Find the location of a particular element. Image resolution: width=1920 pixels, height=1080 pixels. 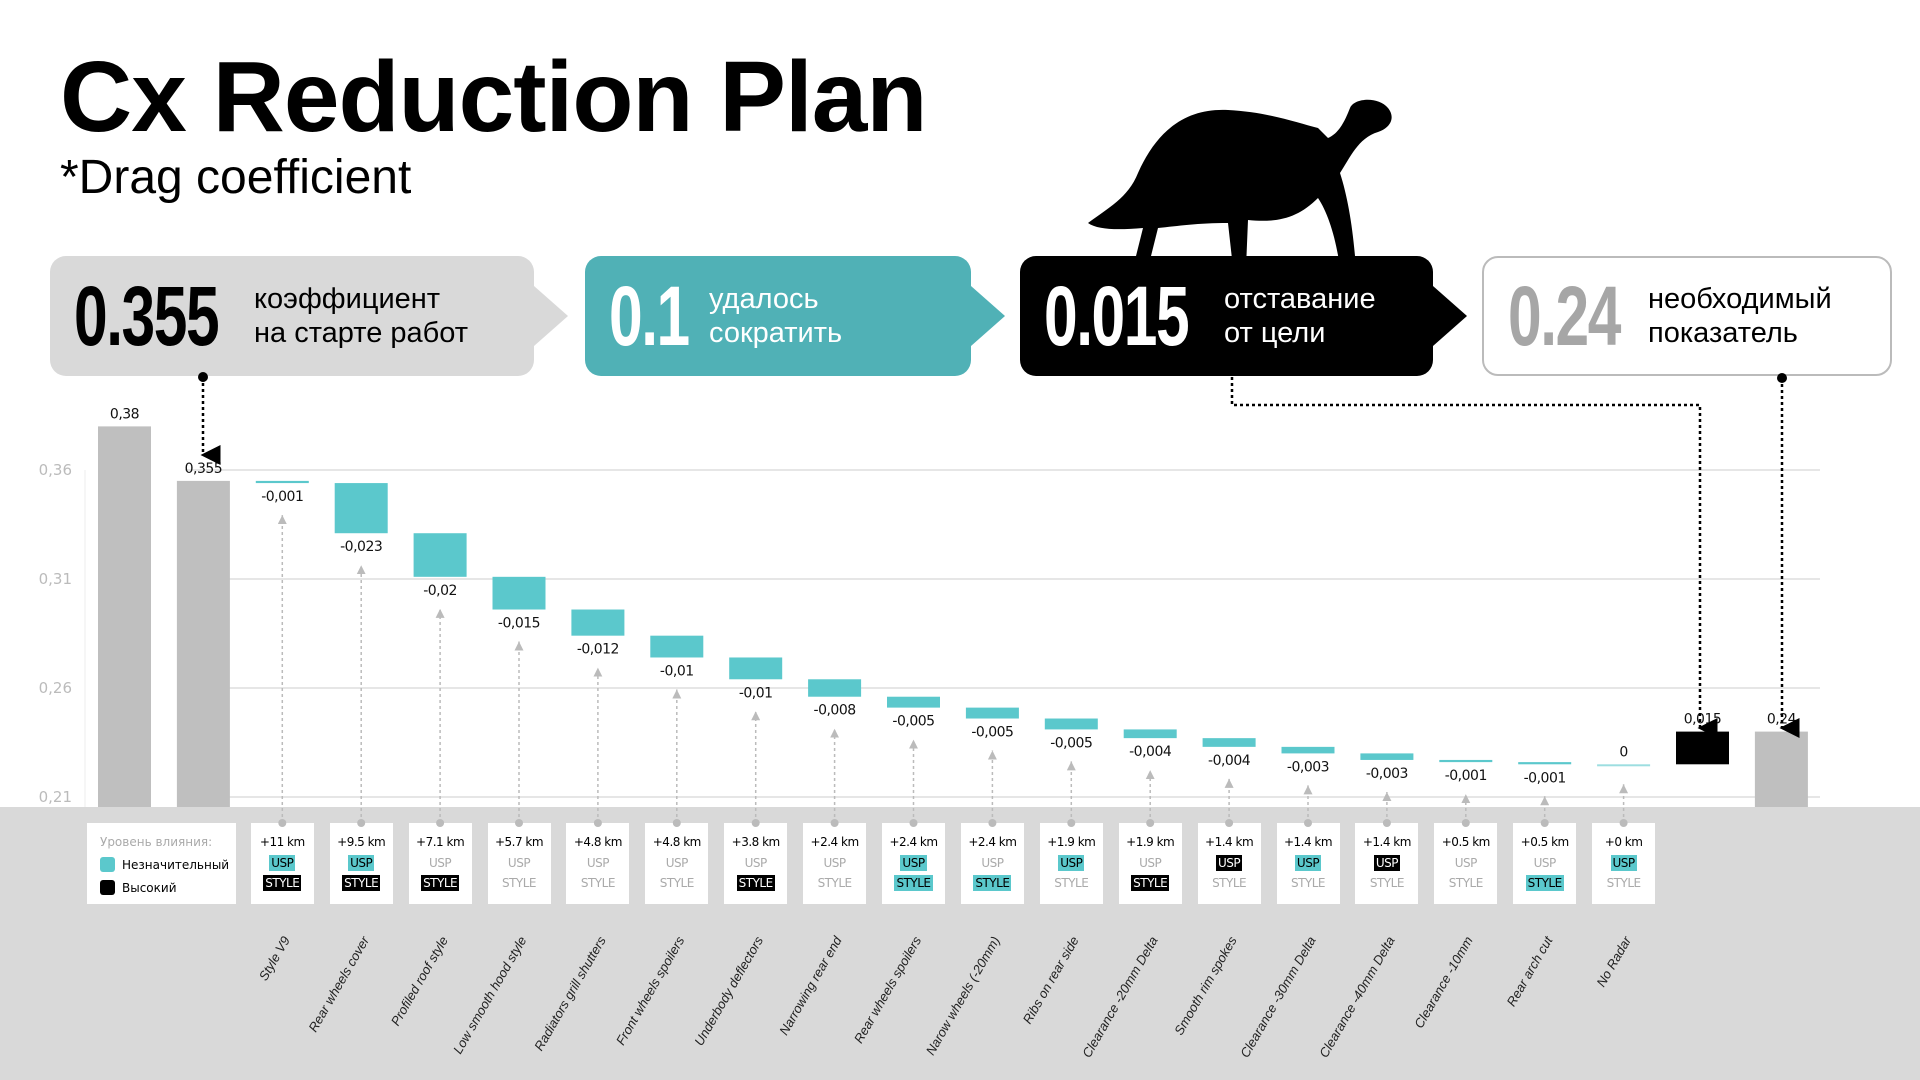

data-label: 0,38 is located at coordinates (124, 414).